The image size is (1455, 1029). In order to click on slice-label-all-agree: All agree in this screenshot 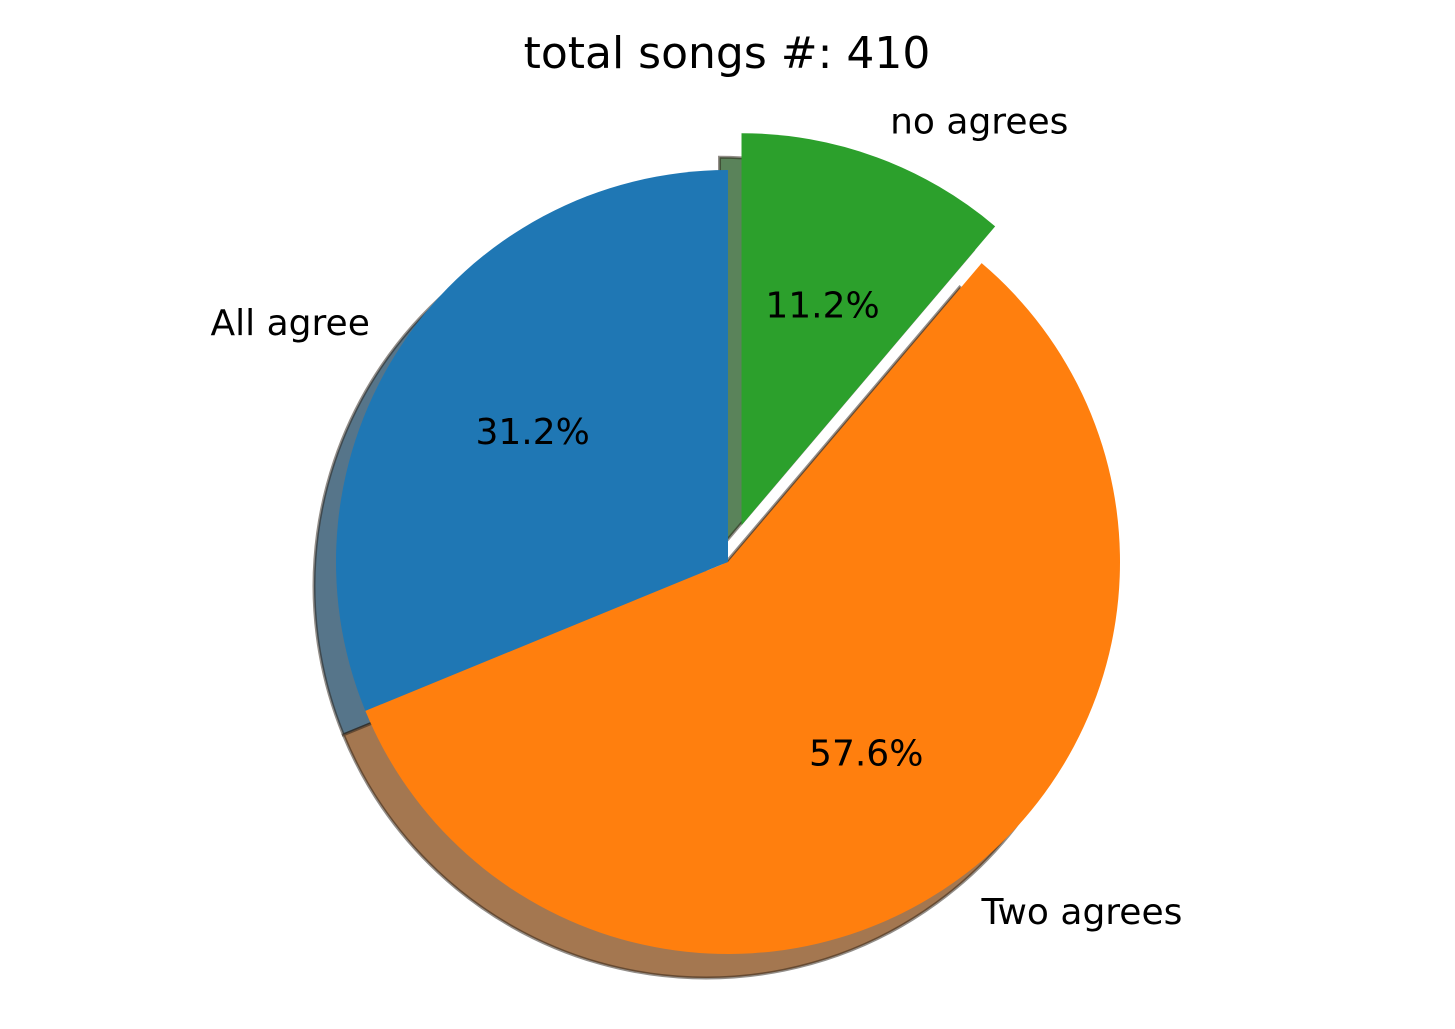, I will do `click(290, 323)`.